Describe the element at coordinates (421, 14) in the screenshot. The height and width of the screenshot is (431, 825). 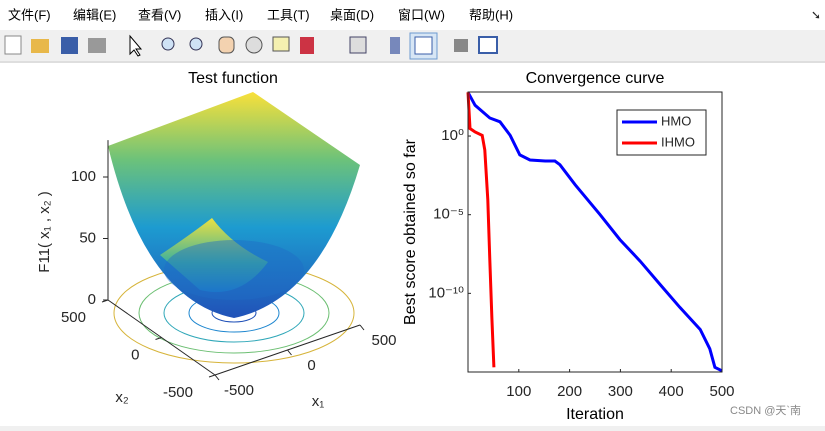
I see `menu-item: 窗口(W)` at that location.